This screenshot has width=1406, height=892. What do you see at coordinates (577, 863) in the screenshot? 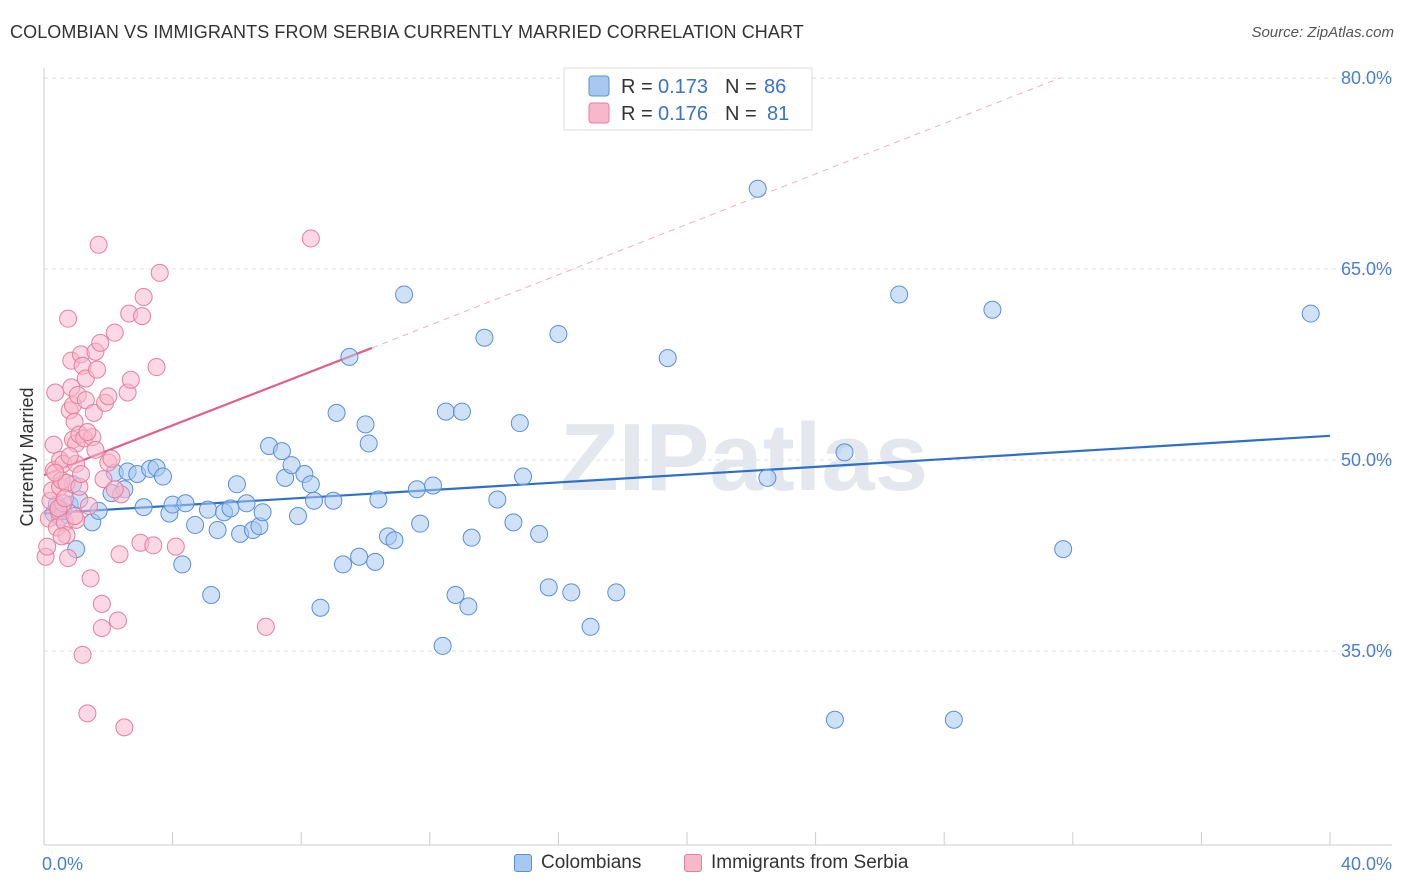
I see `legend-item-colombians: Colombians` at bounding box center [577, 863].